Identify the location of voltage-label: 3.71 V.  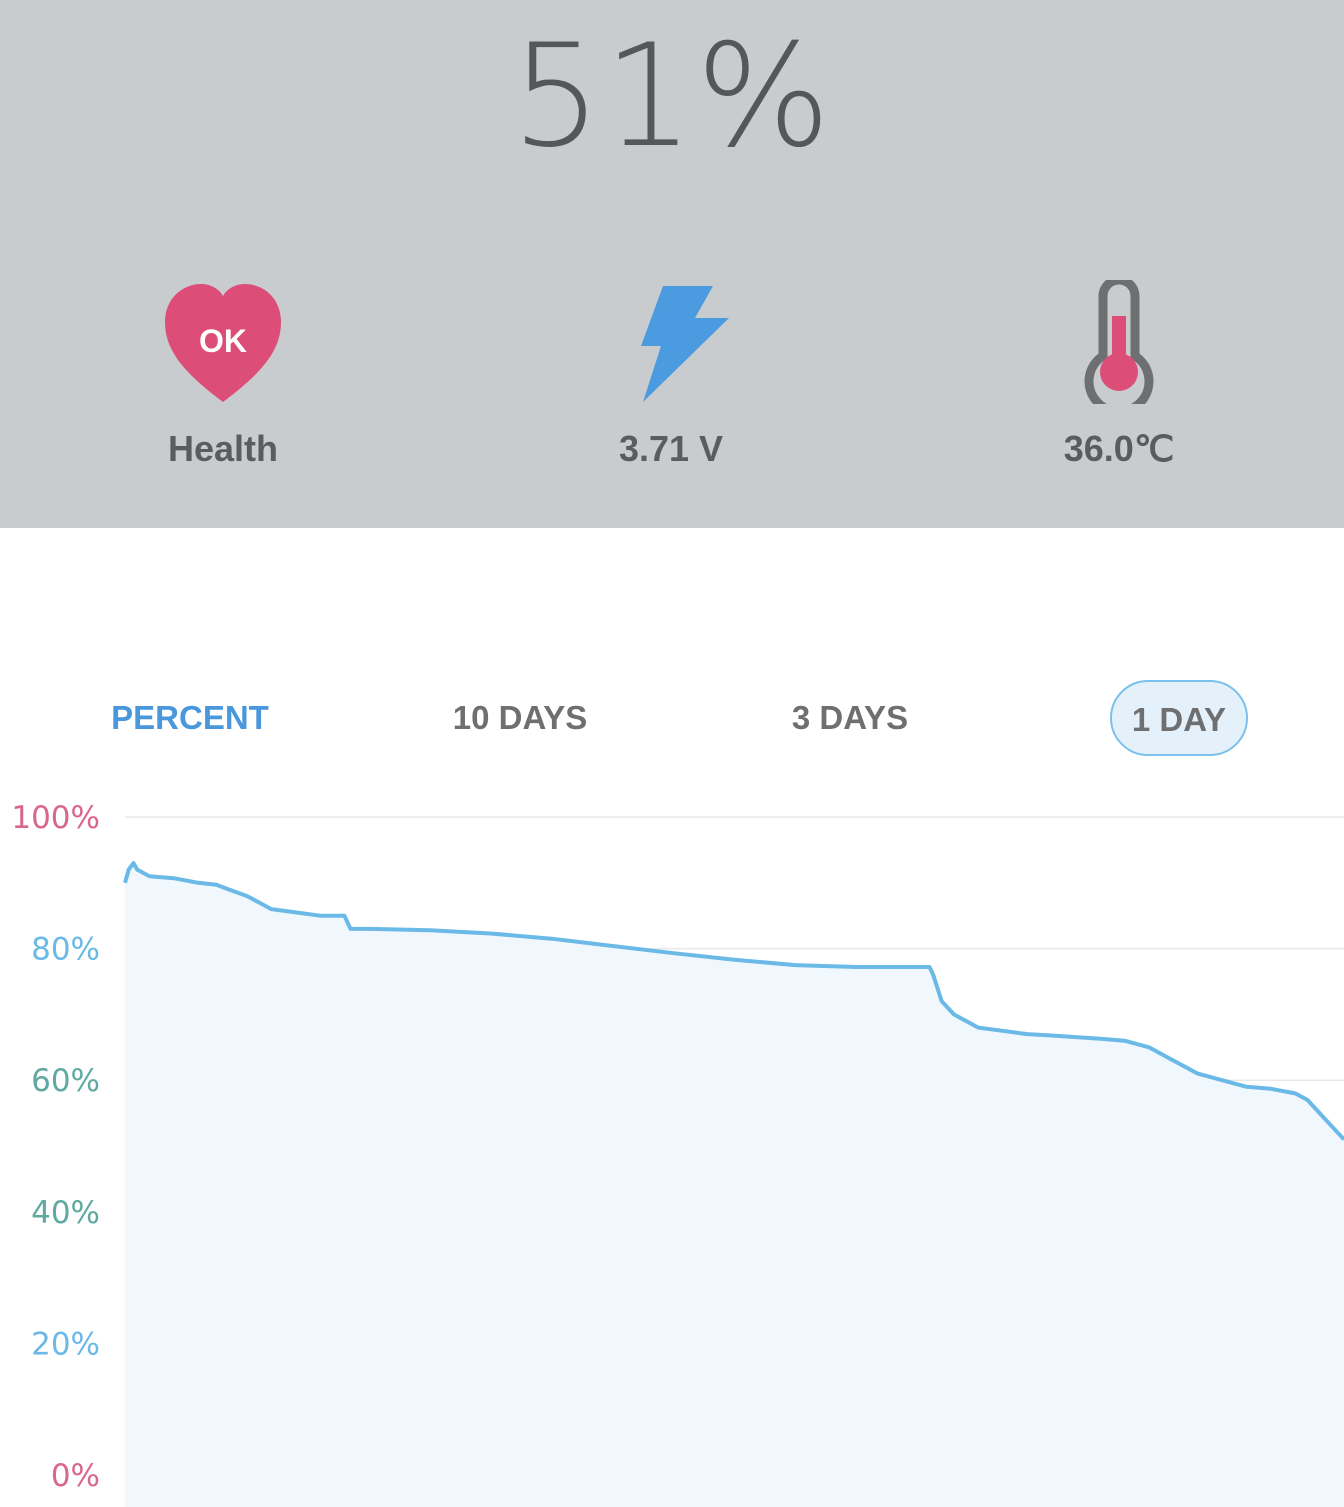
(671, 448).